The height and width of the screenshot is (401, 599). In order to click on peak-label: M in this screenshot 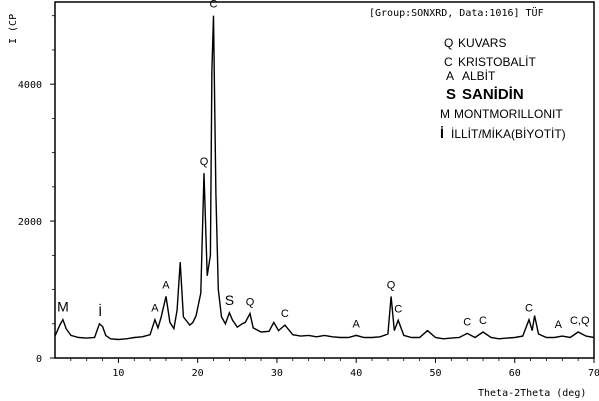, I will do `click(63, 307)`.